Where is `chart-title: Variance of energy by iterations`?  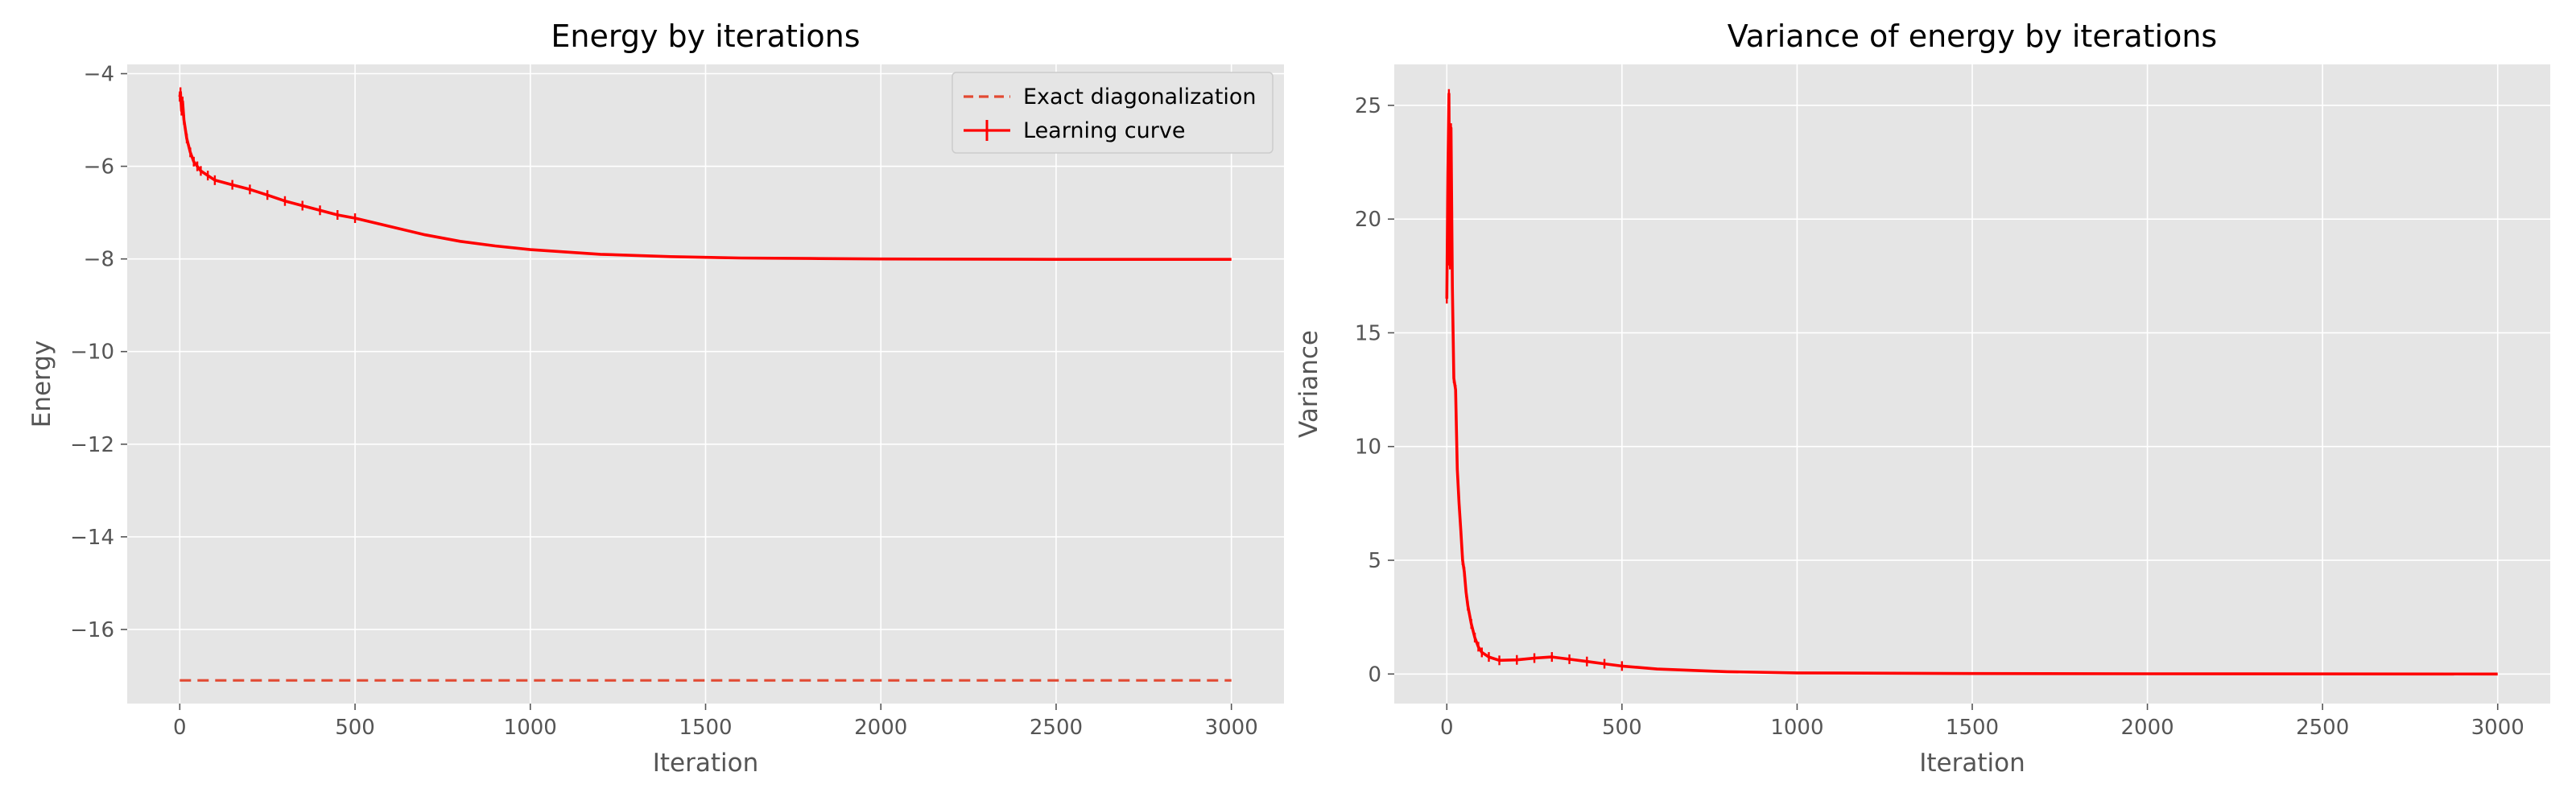
chart-title: Variance of energy by iterations is located at coordinates (1972, 36).